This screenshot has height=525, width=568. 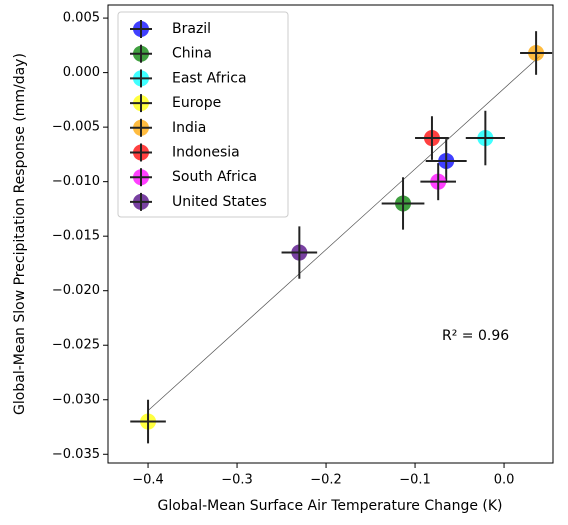 I want to click on x-tick-label: −0.3, so click(x=237, y=480).